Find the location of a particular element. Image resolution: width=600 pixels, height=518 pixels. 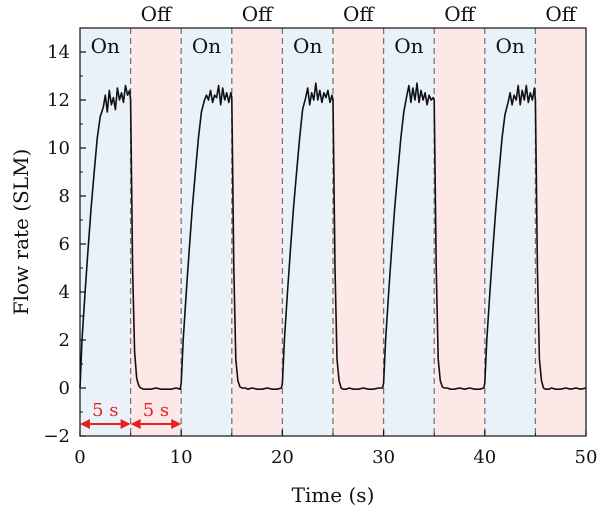

phase-label-4: On is located at coordinates (307, 46).